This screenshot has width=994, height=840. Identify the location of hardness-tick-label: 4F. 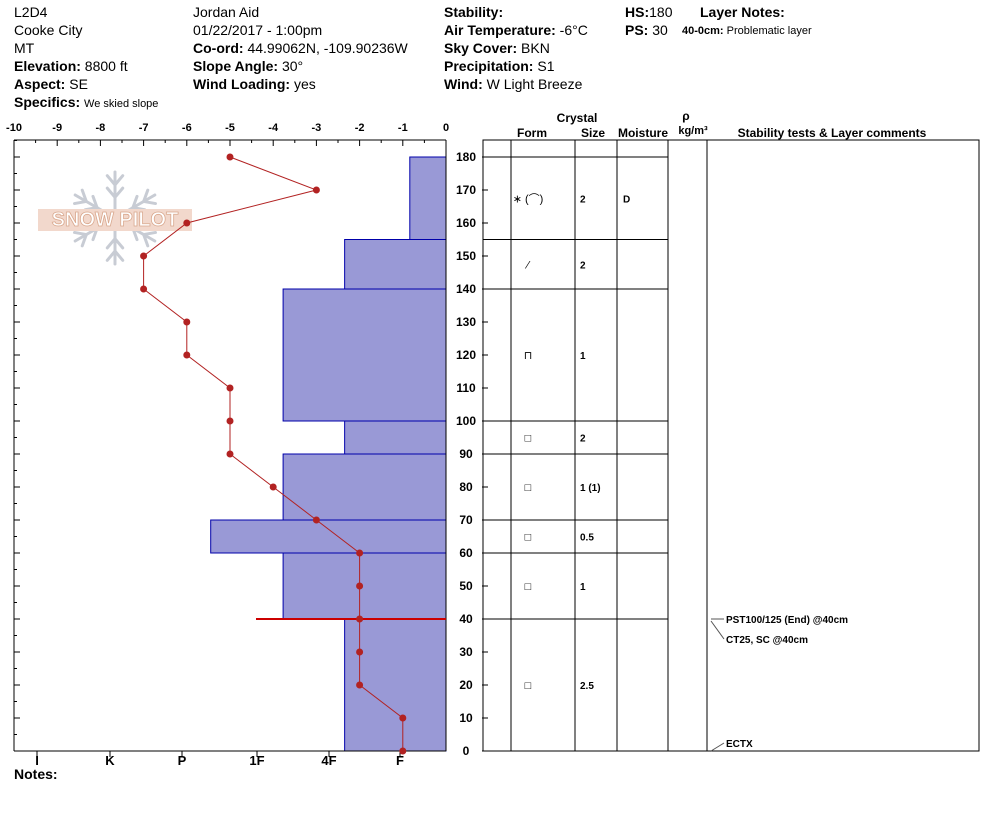
(328, 760).